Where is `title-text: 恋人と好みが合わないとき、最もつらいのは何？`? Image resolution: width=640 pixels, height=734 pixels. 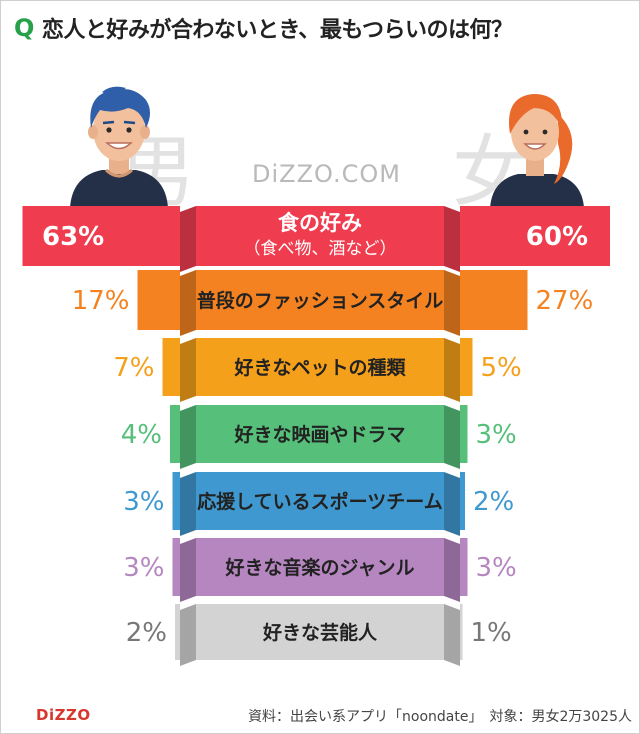
title-text: 恋人と好みが合わないとき、最もつらいのは何？ is located at coordinates (277, 30).